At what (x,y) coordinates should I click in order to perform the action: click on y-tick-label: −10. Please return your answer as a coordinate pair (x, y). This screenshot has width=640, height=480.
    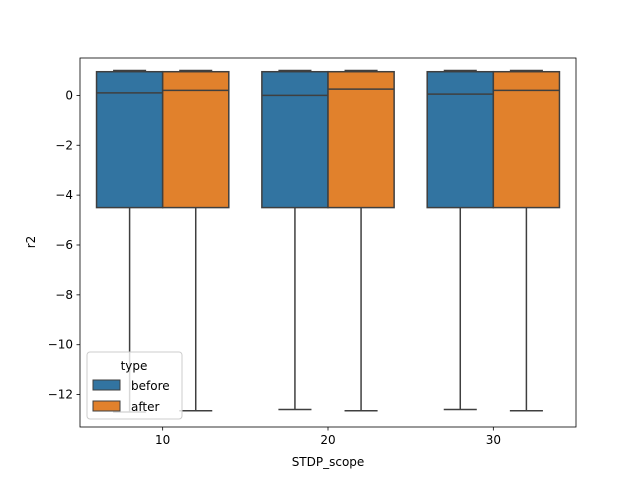
    Looking at the image, I should click on (60, 345).